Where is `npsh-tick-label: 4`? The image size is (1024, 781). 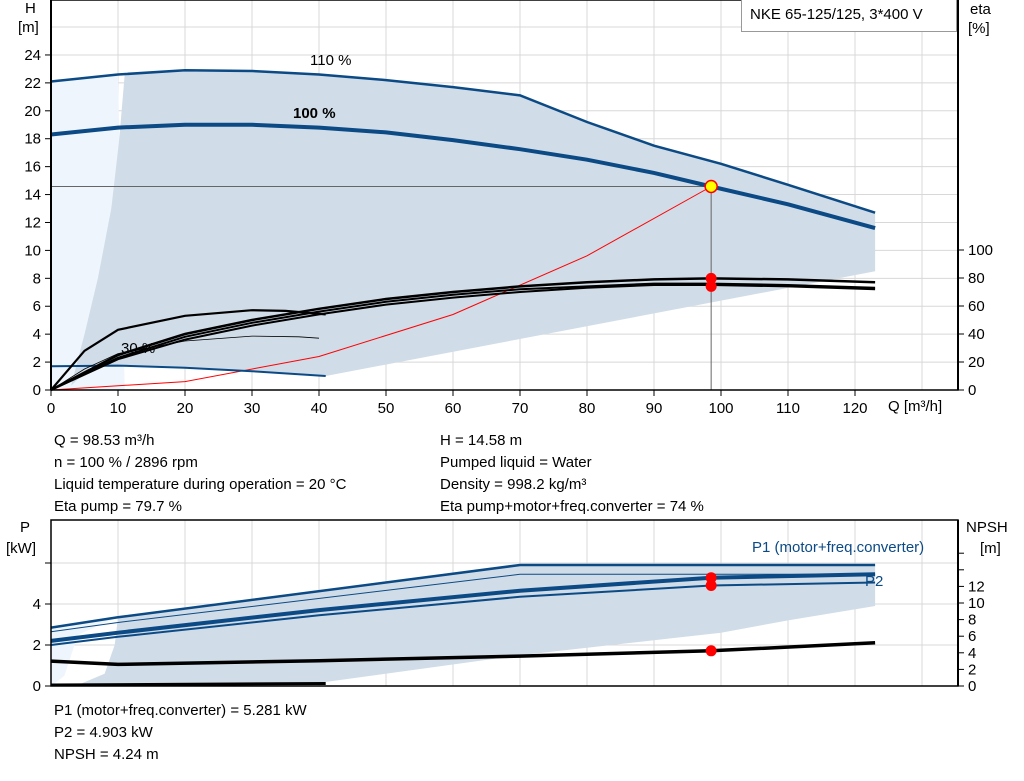 npsh-tick-label: 4 is located at coordinates (972, 653).